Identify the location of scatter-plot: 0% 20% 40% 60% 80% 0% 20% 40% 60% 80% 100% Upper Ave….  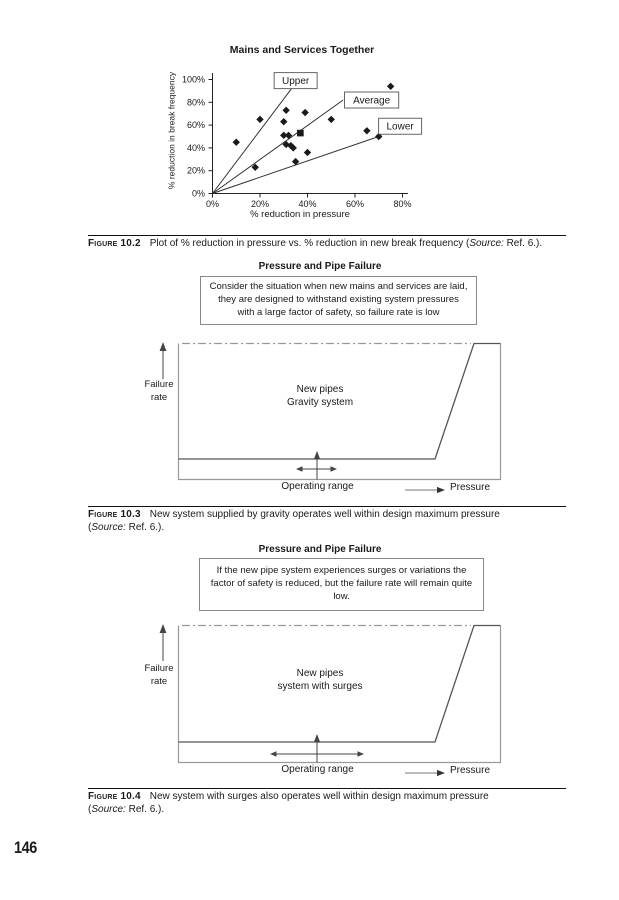
(302, 141).